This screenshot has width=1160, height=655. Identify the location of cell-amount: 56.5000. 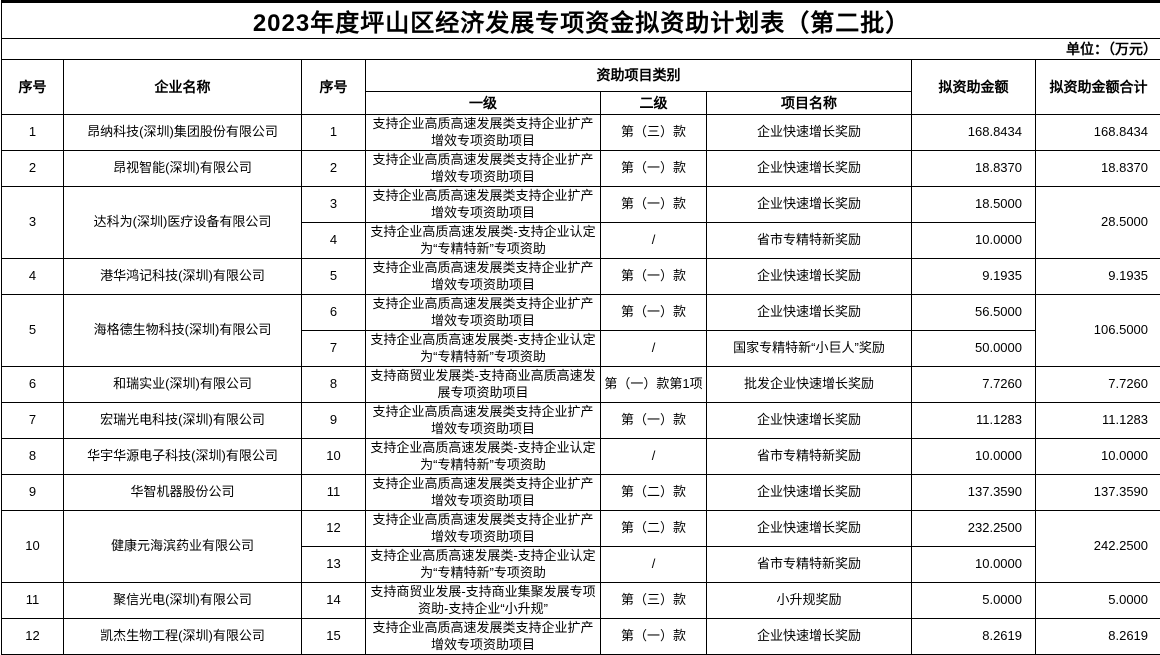
(974, 313).